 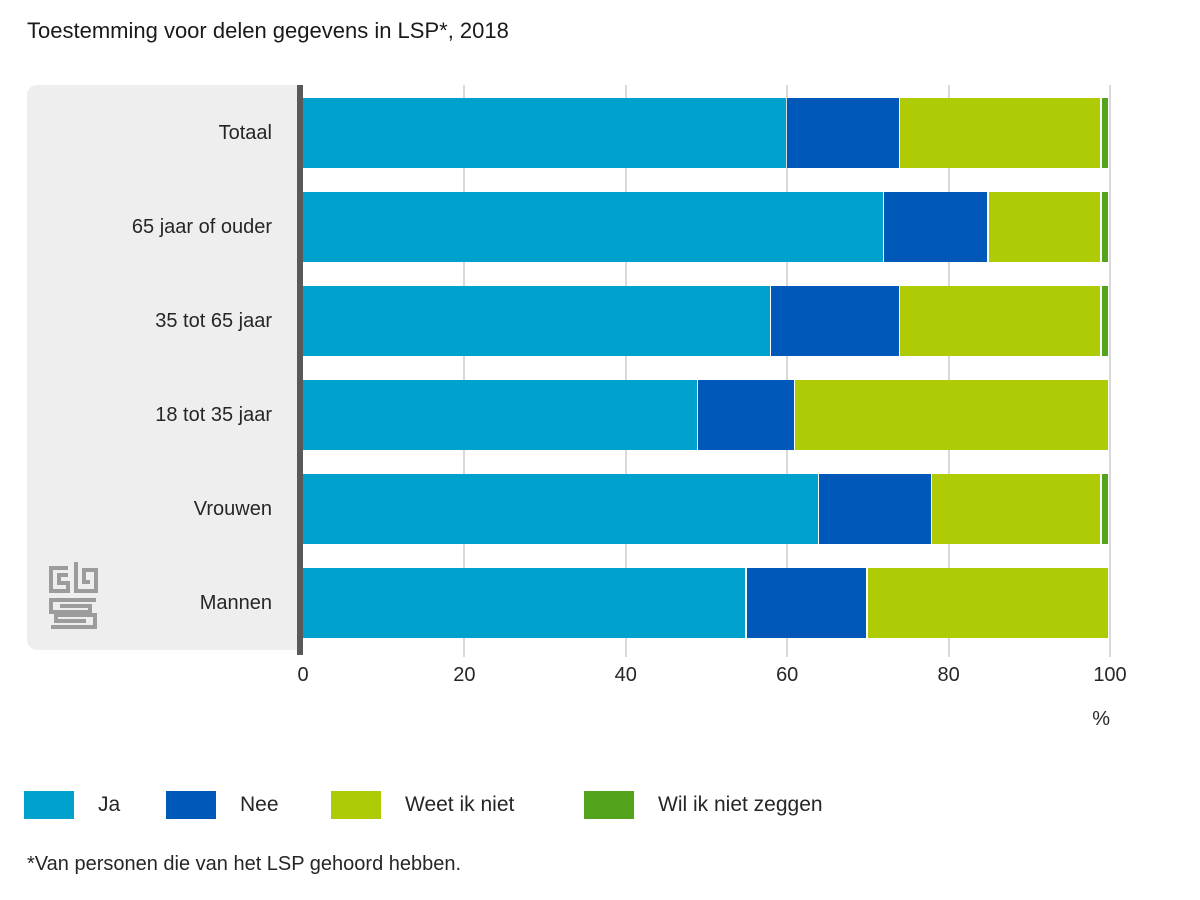 I want to click on x-axis-tick-label: 40, so click(x=625, y=675).